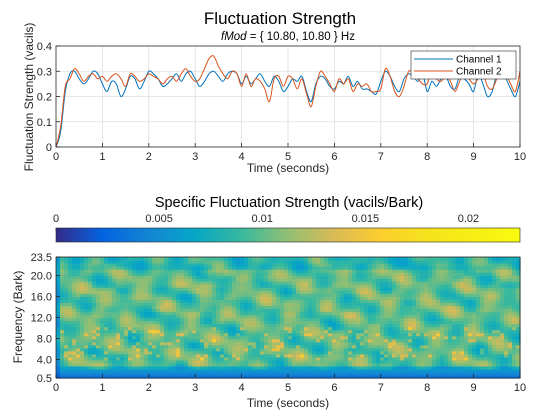 This screenshot has height=420, width=560. What do you see at coordinates (44, 98) in the screenshot?
I see `y-tick-label: 0.2` at bounding box center [44, 98].